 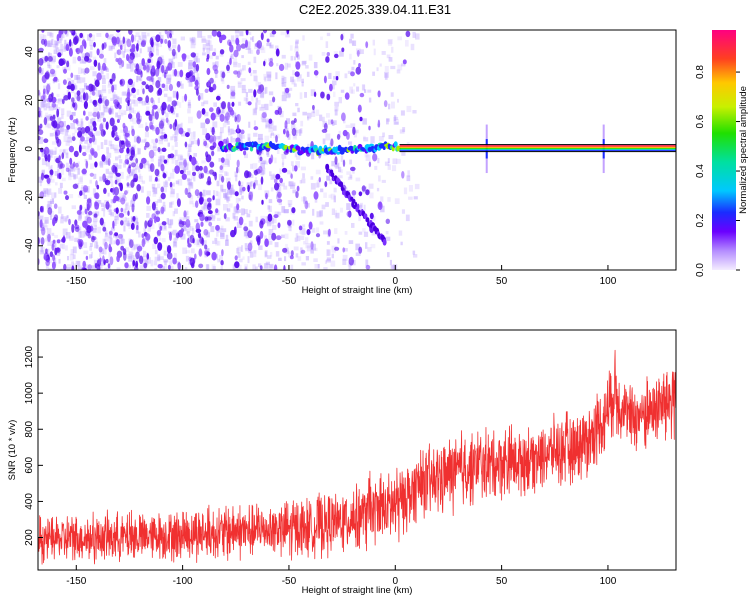 What do you see at coordinates (395, 581) in the screenshot?
I see `snr-x-tick-label: 0` at bounding box center [395, 581].